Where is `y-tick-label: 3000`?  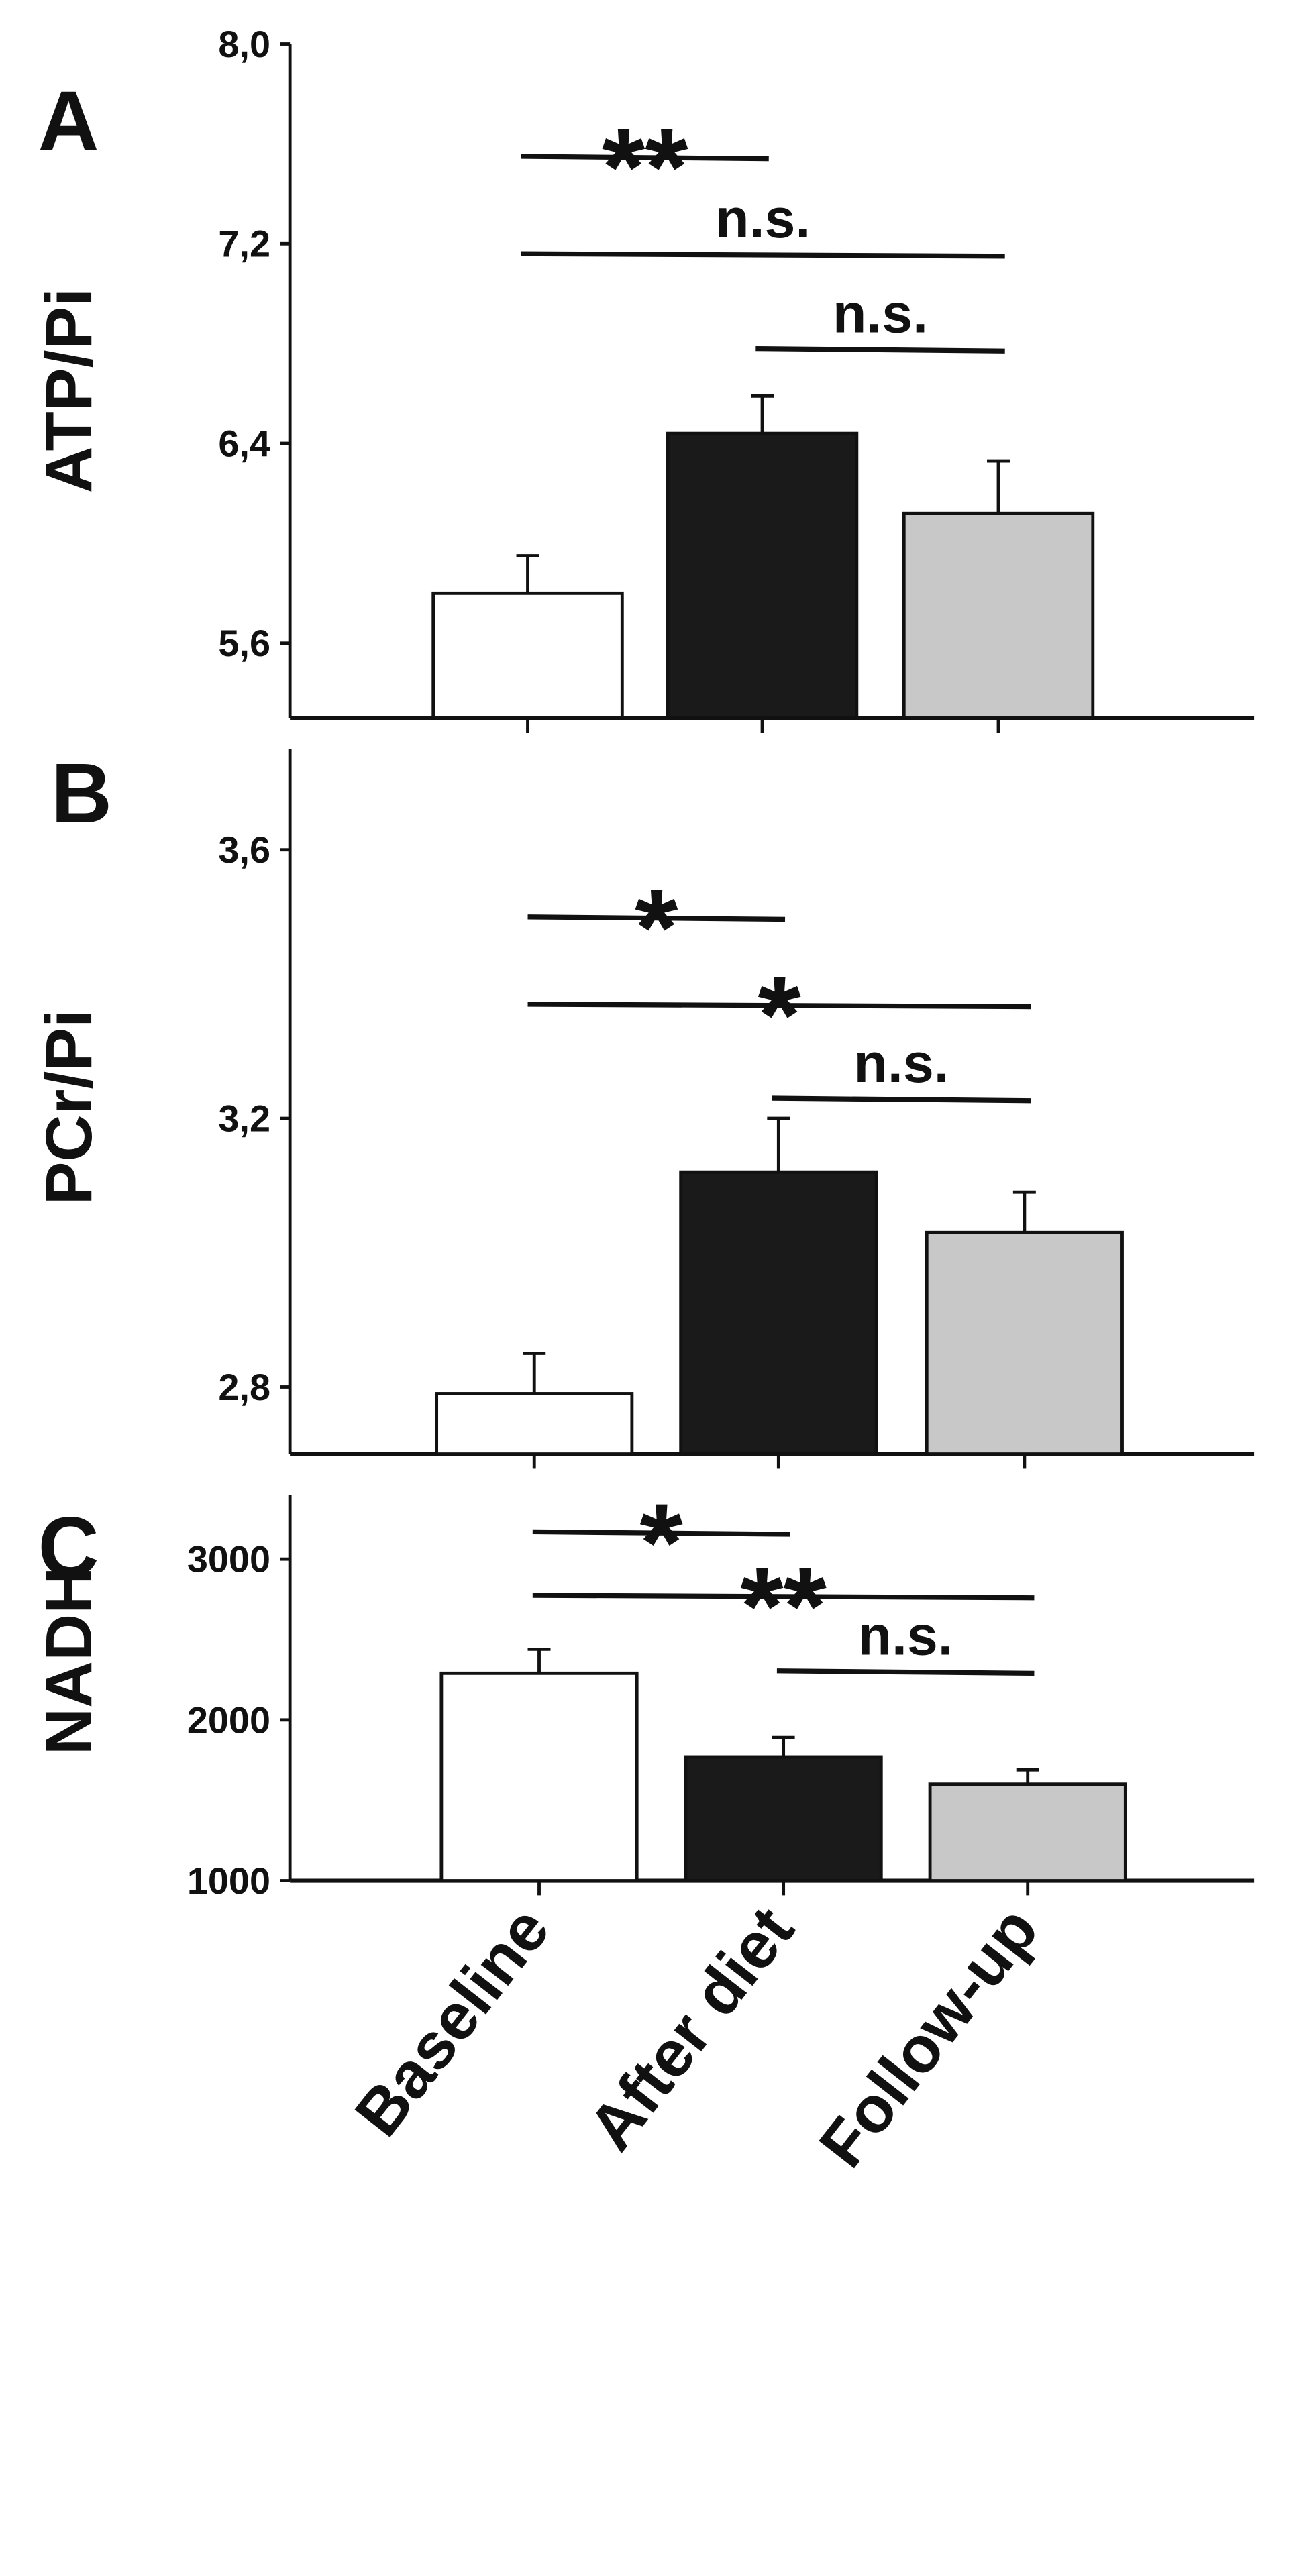 y-tick-label: 3000 is located at coordinates (228, 1559).